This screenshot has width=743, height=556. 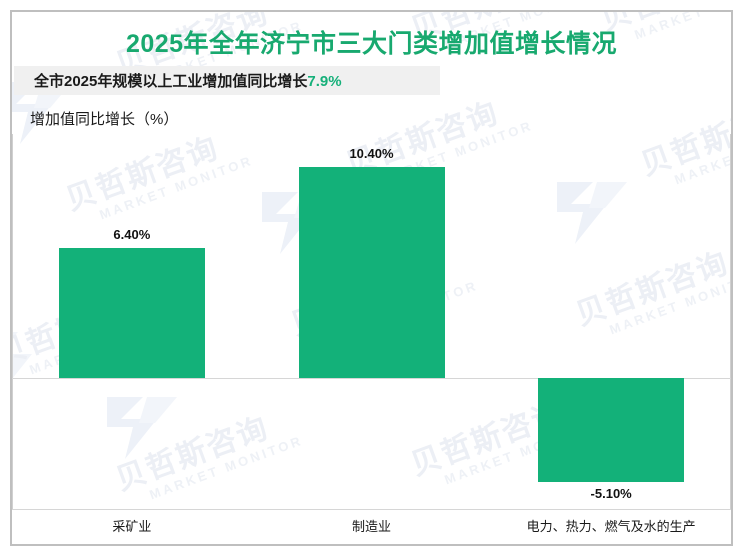 What do you see at coordinates (371, 378) in the screenshot?
I see `zero-baseline` at bounding box center [371, 378].